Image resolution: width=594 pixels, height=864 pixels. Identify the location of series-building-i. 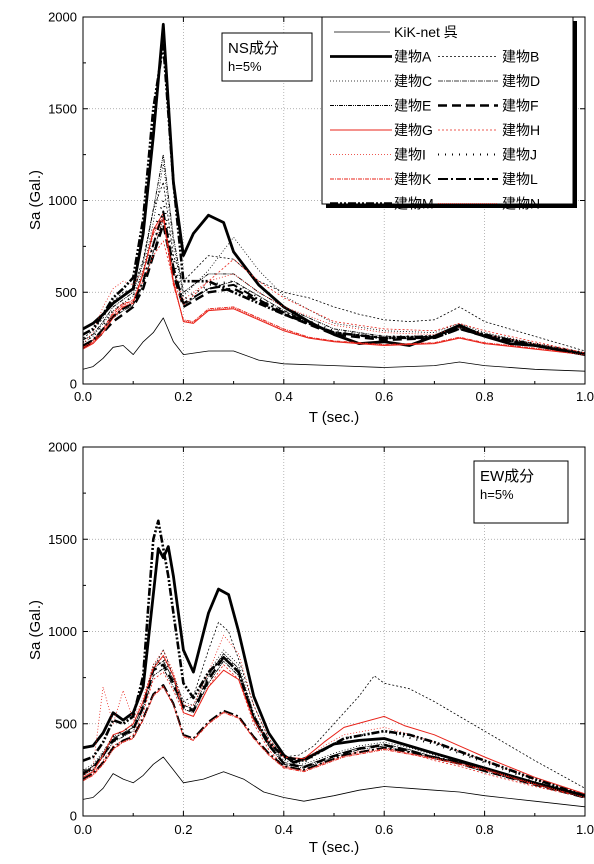
(334, 286).